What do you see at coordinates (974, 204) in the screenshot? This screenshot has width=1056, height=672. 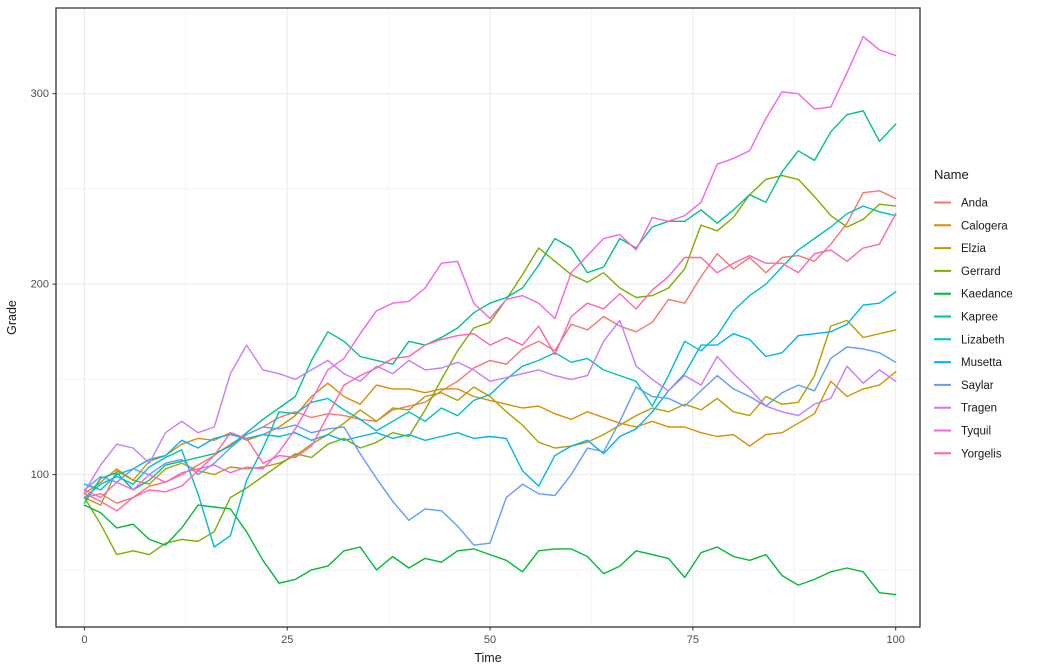 I see `legend-label-anda: Anda` at bounding box center [974, 204].